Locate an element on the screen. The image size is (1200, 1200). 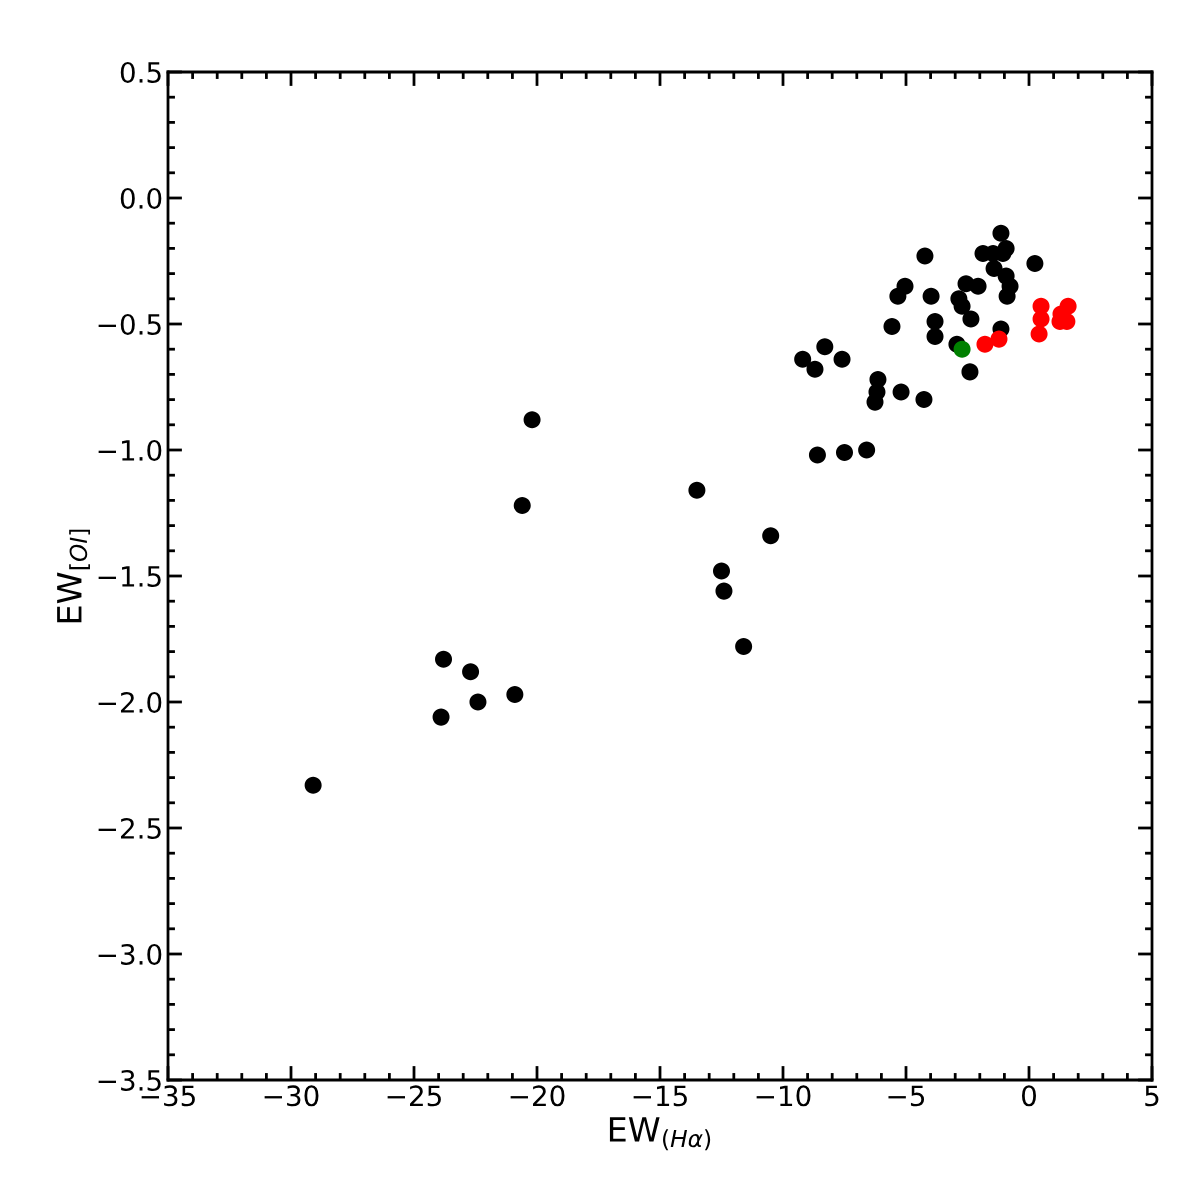
y-tick-label: −3.0 is located at coordinates (130, 954).